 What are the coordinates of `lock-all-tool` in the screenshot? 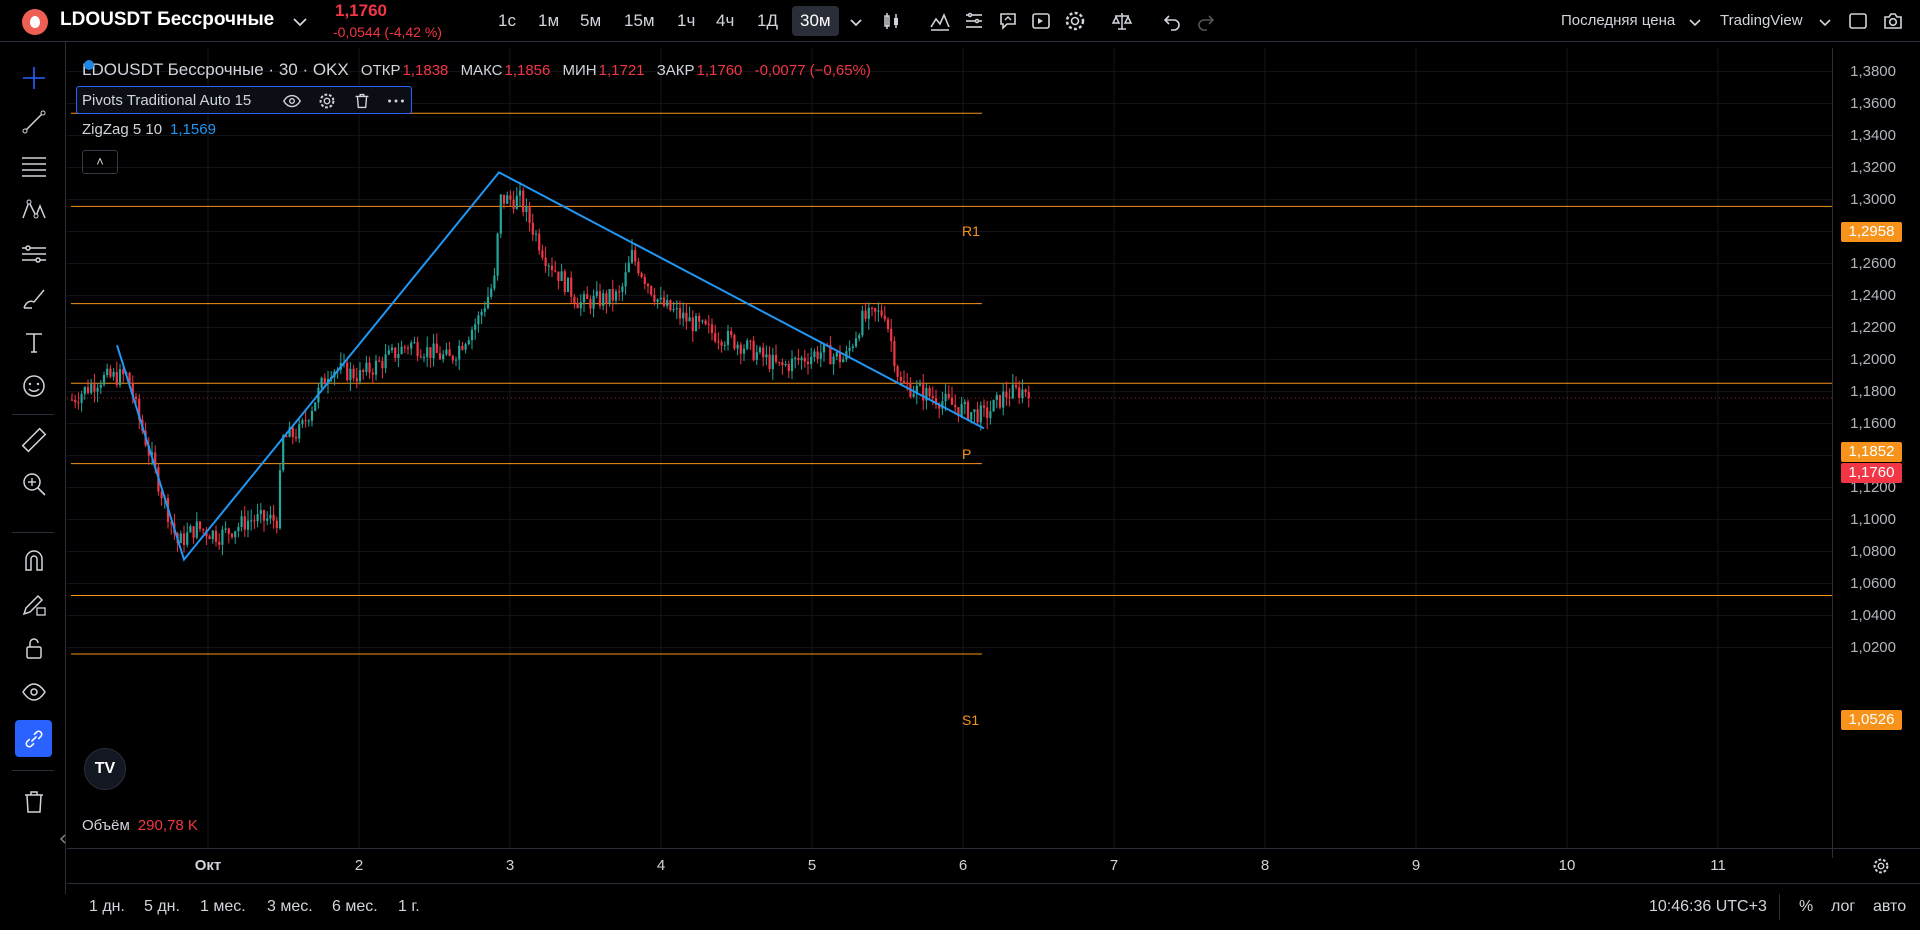 It's located at (34, 648).